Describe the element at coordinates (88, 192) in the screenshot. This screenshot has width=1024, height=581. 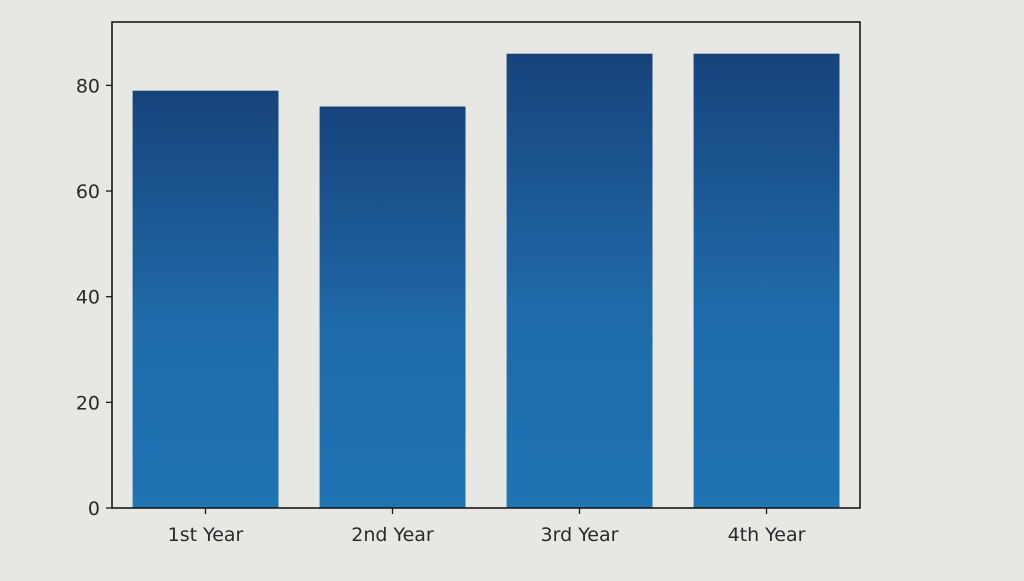
I see `y-tick-label: 60` at that location.